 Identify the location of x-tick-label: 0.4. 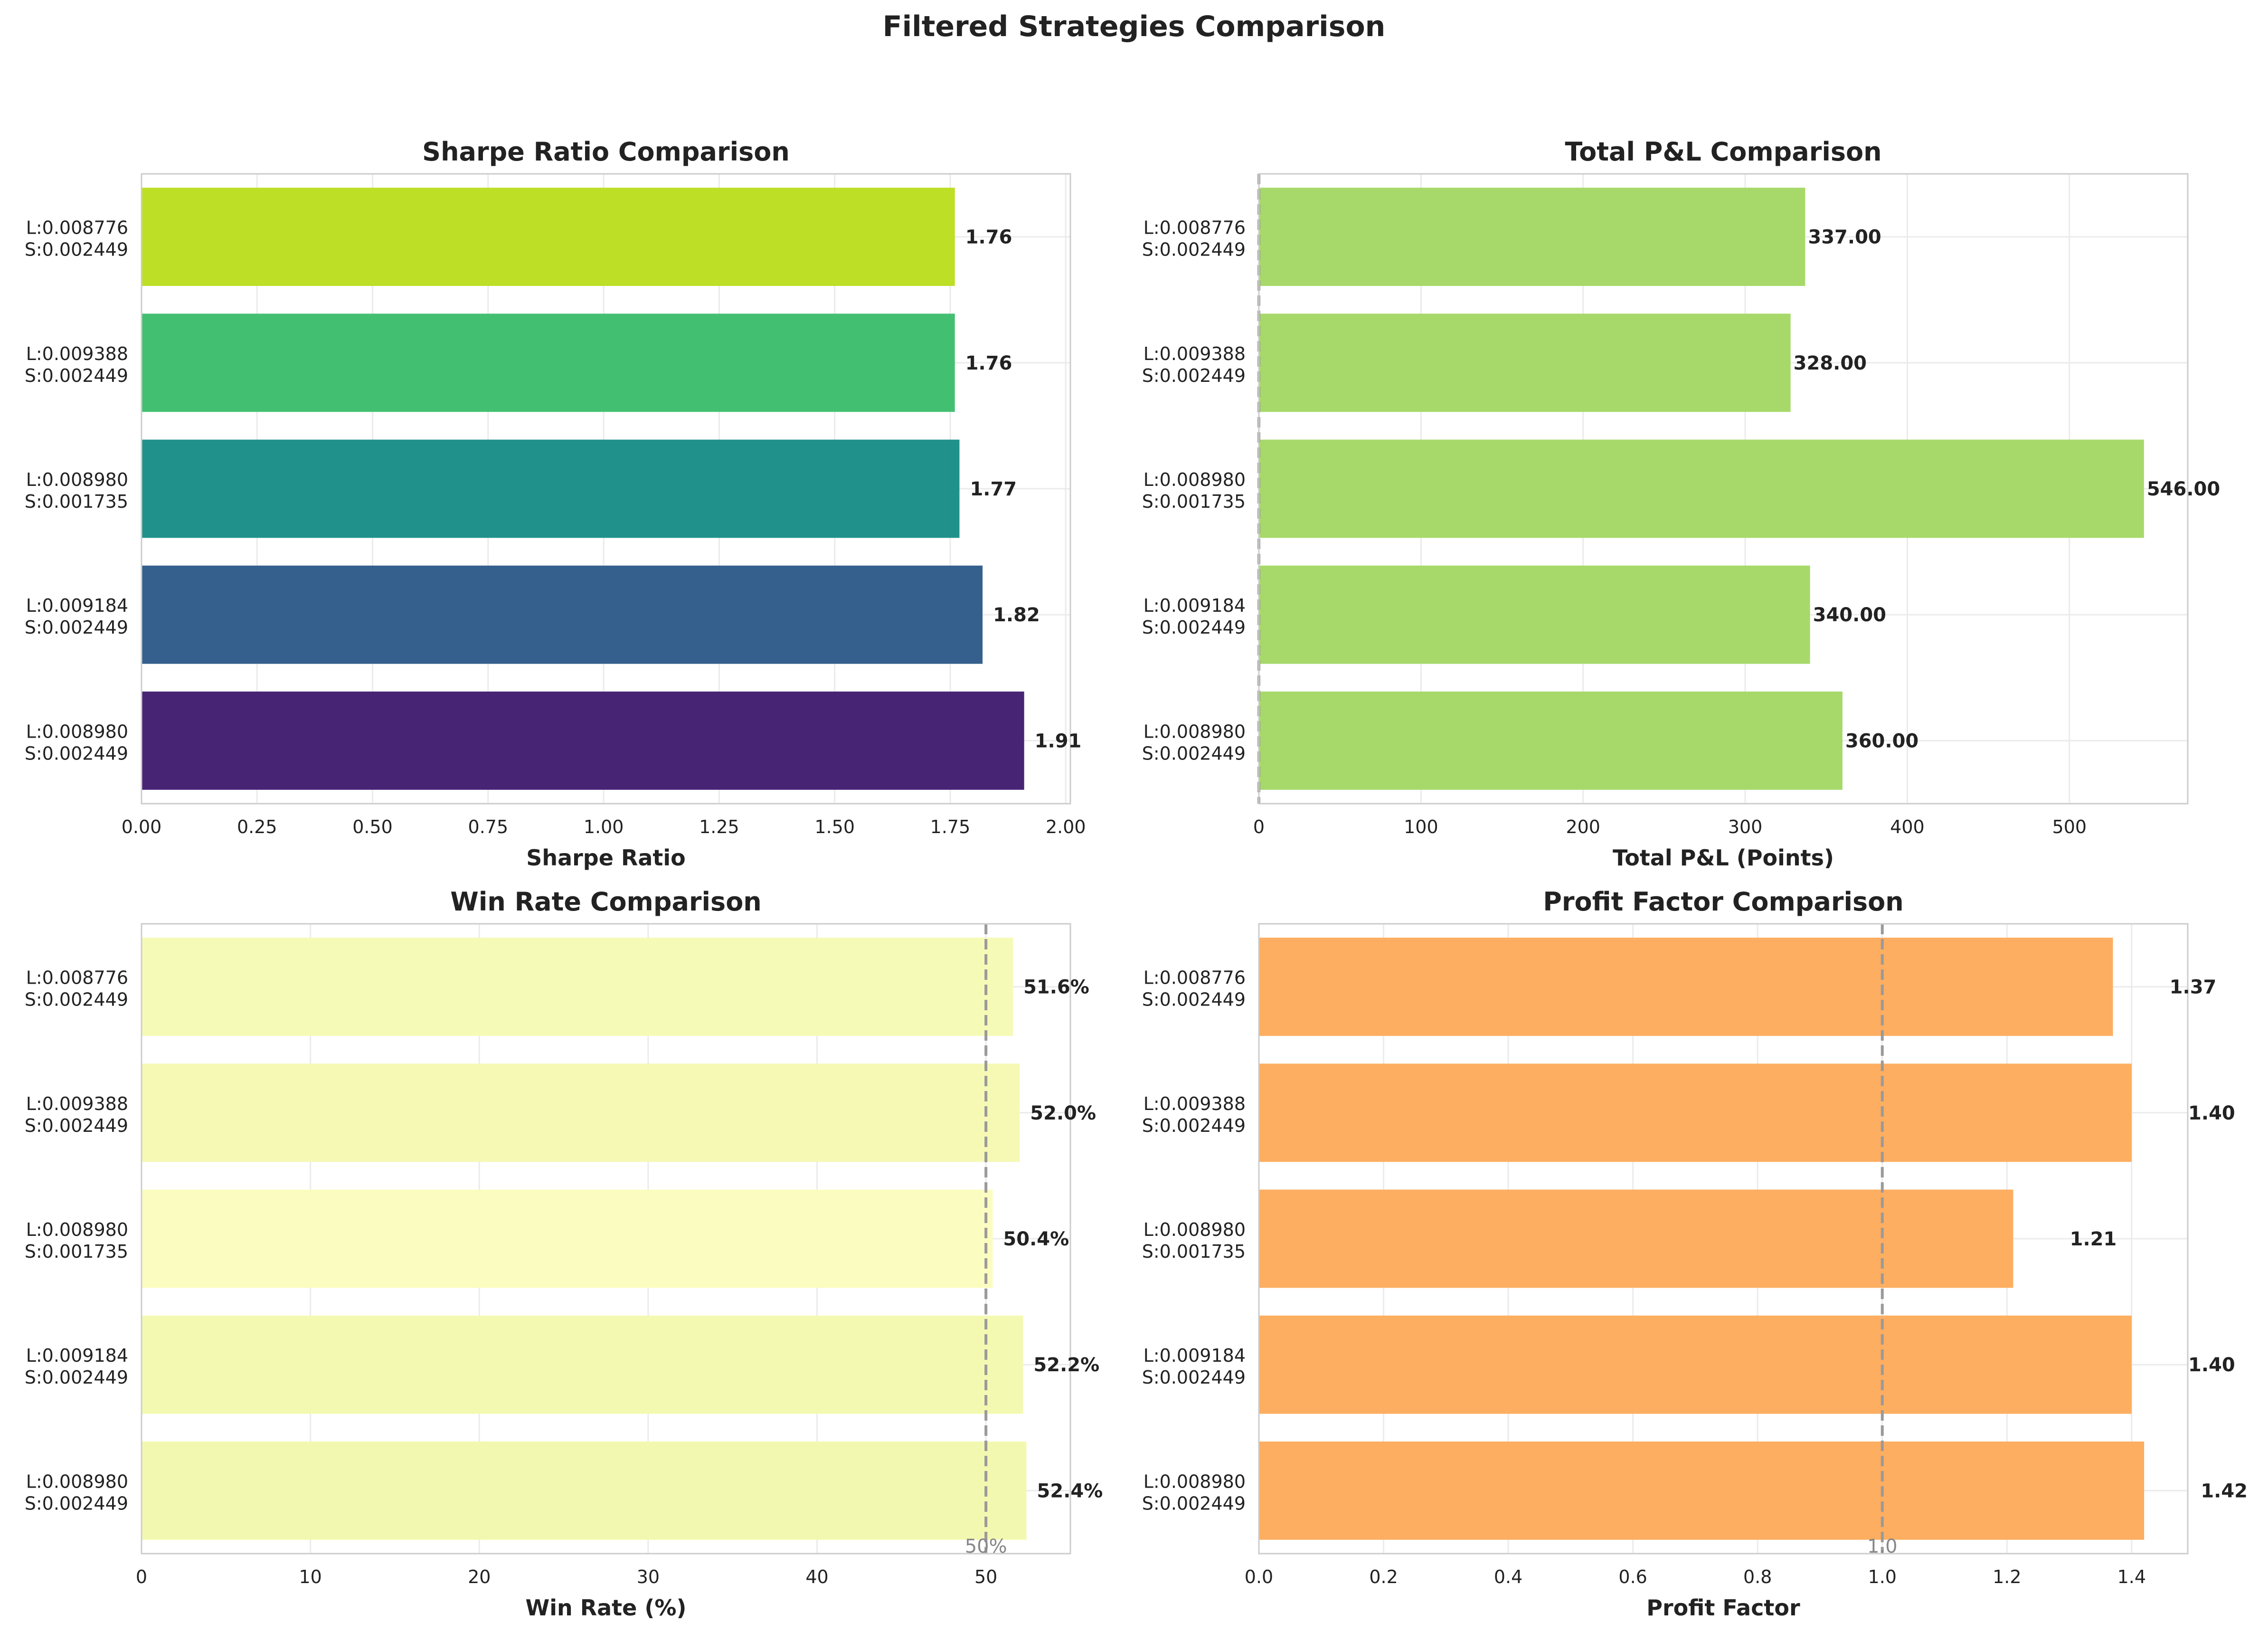
(1508, 1576).